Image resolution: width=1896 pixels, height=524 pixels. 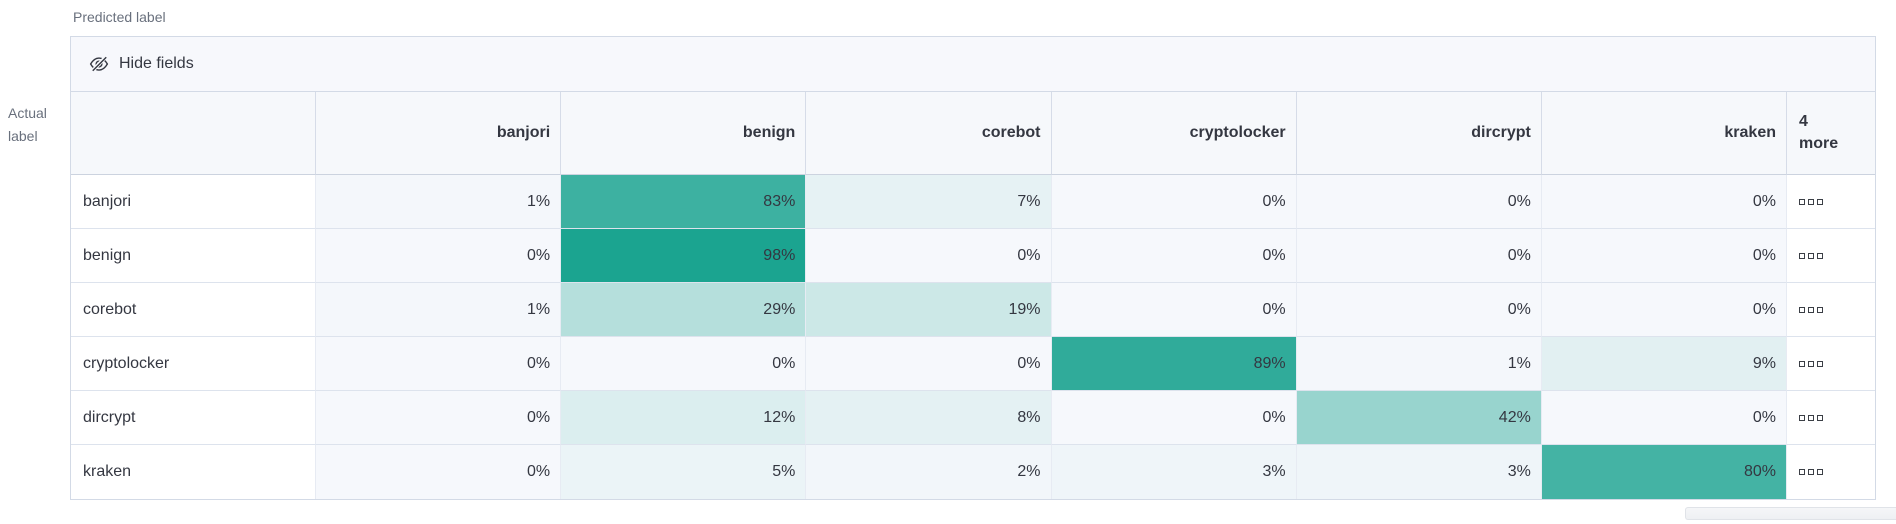 I want to click on matrix-cell: 9%, so click(x=1664, y=364).